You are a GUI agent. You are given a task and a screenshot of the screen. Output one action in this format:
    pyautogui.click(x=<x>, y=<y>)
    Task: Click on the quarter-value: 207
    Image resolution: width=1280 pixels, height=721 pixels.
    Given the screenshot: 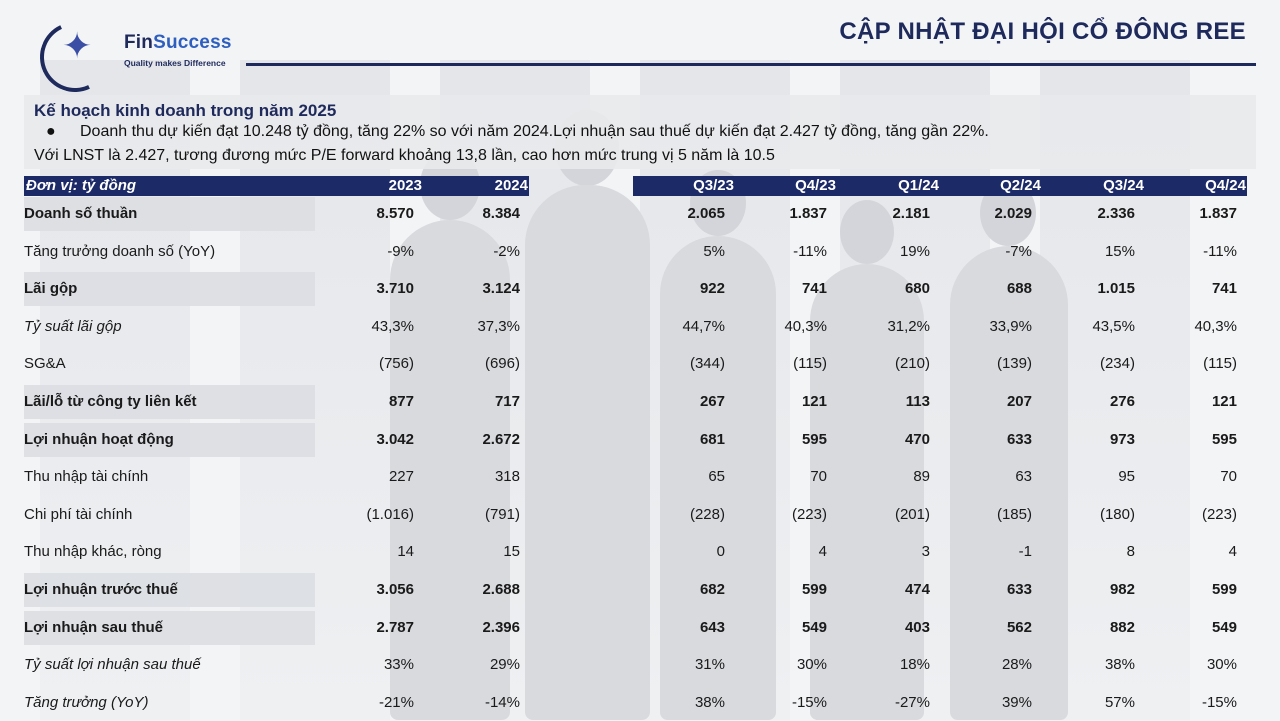 What is the action you would take?
    pyautogui.click(x=1019, y=401)
    